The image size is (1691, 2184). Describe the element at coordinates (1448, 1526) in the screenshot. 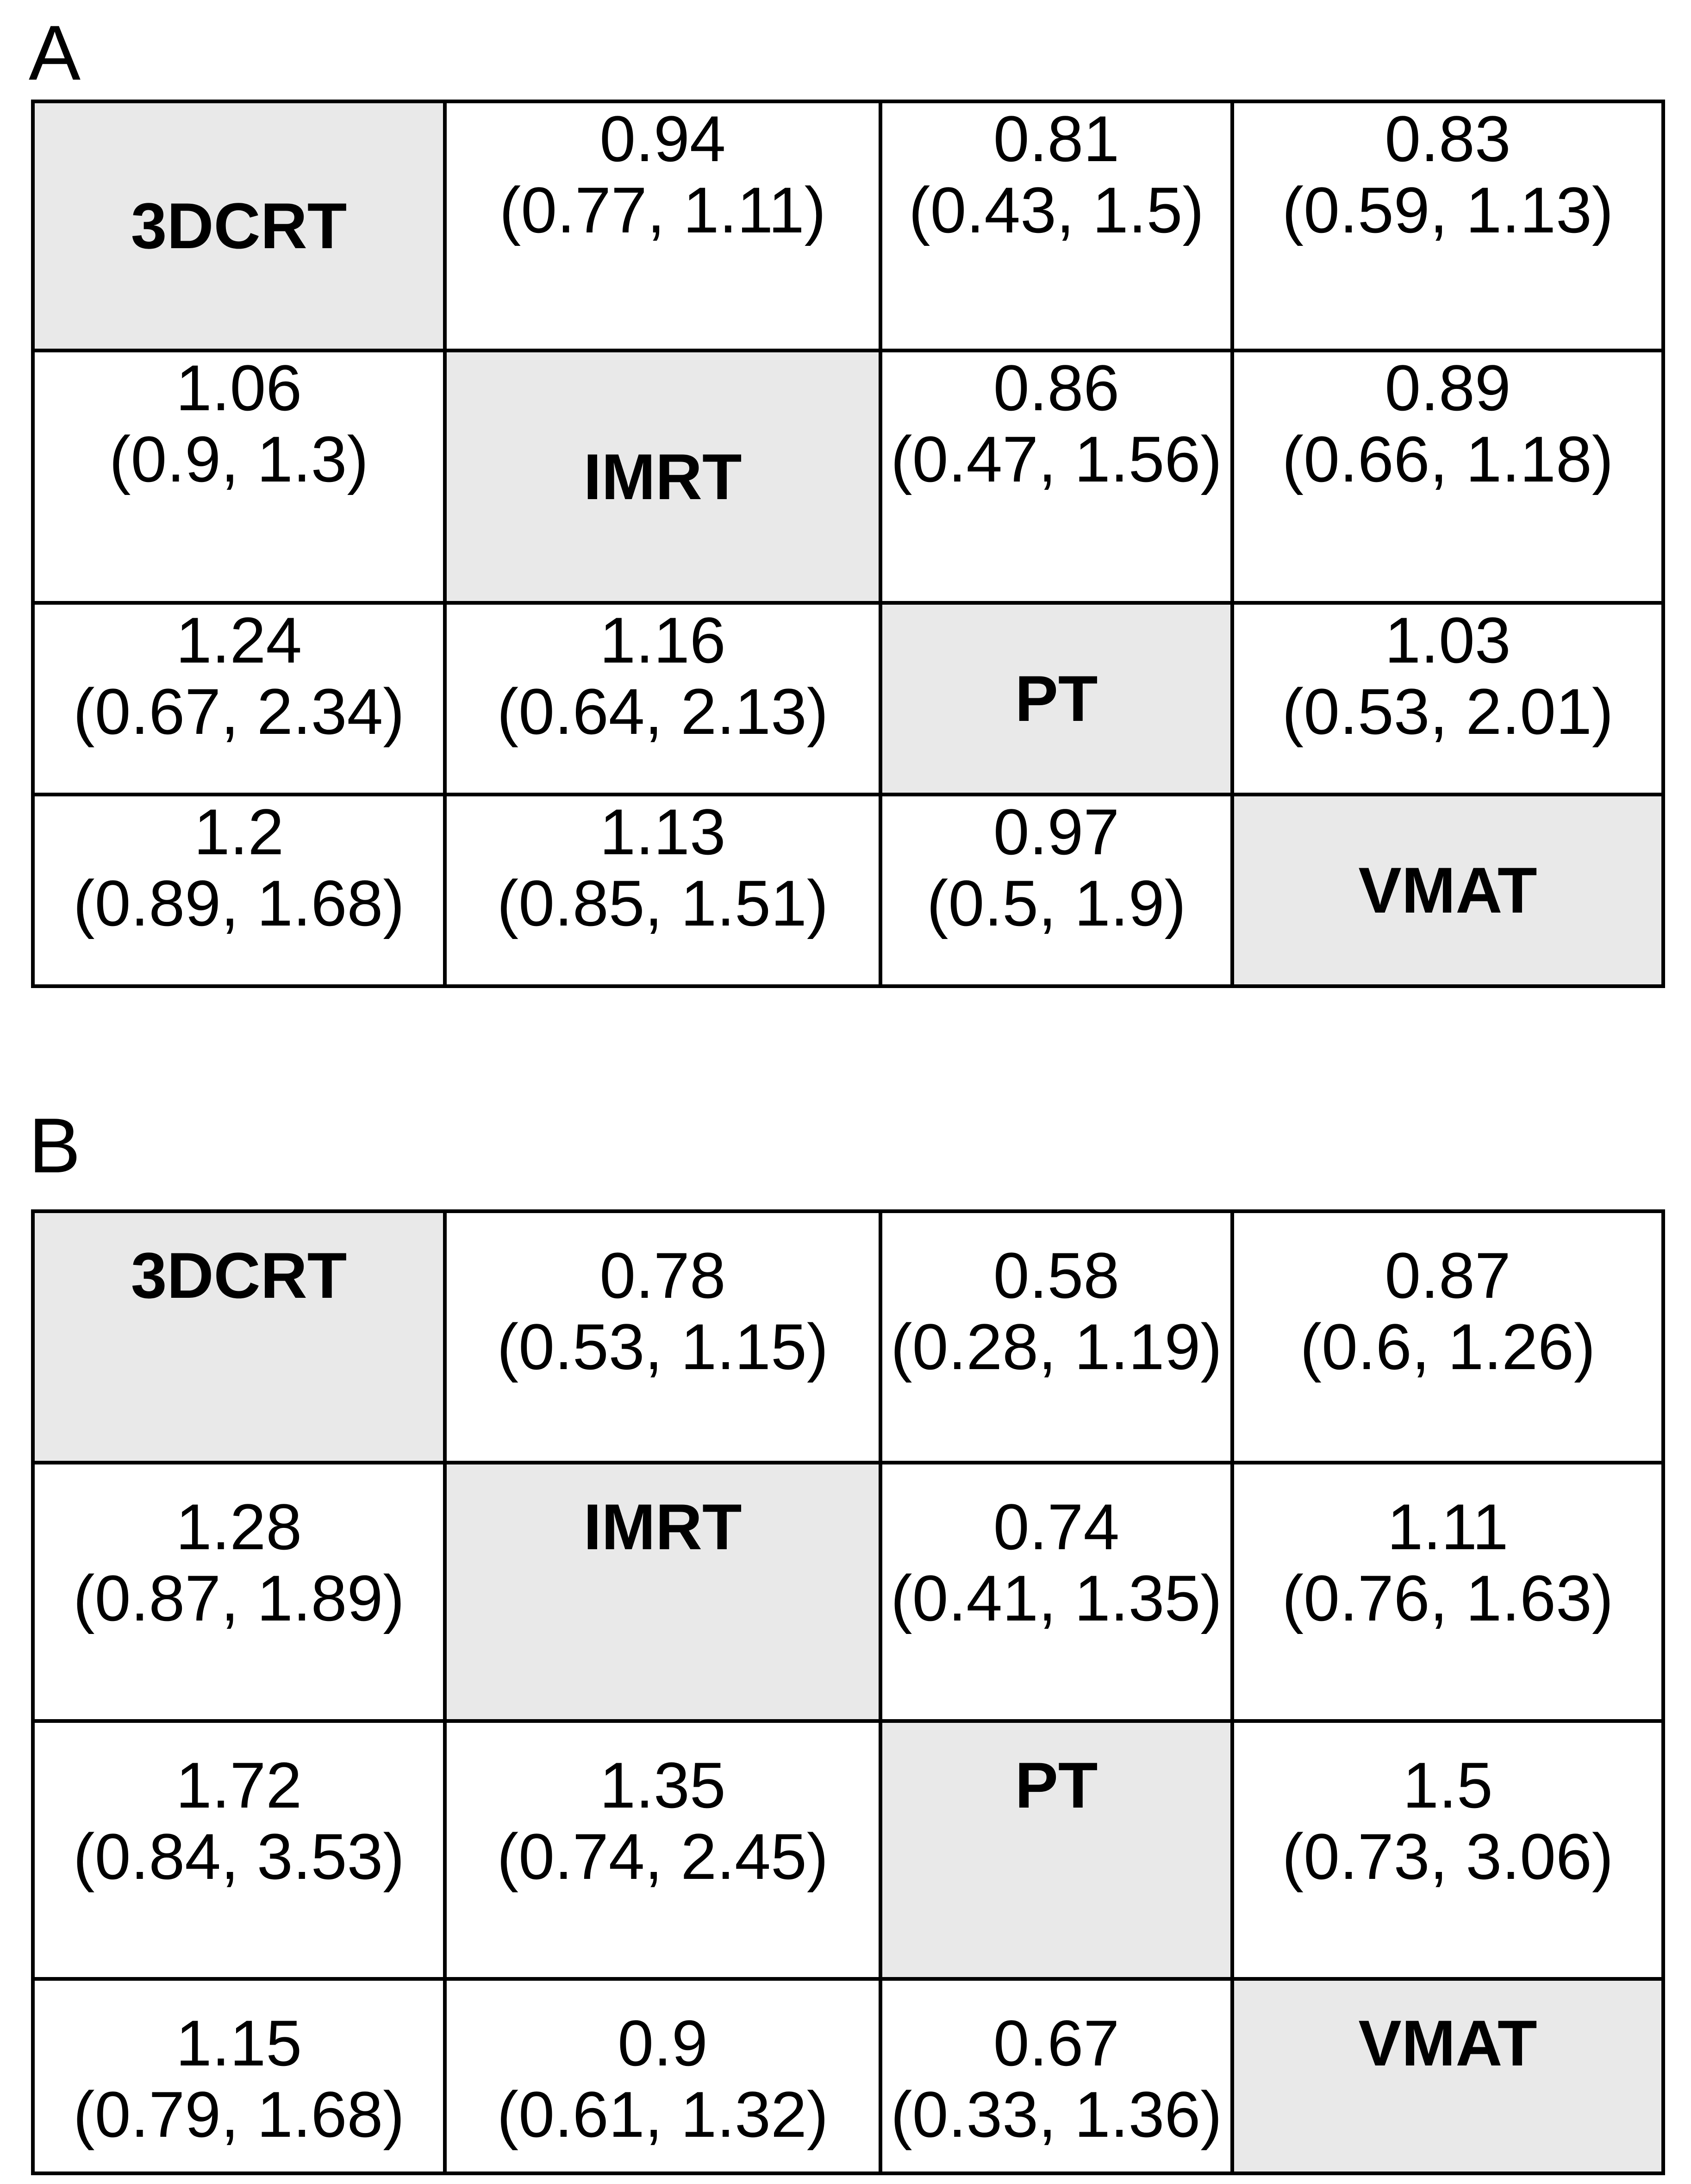

I see `estimate: 1.11` at that location.